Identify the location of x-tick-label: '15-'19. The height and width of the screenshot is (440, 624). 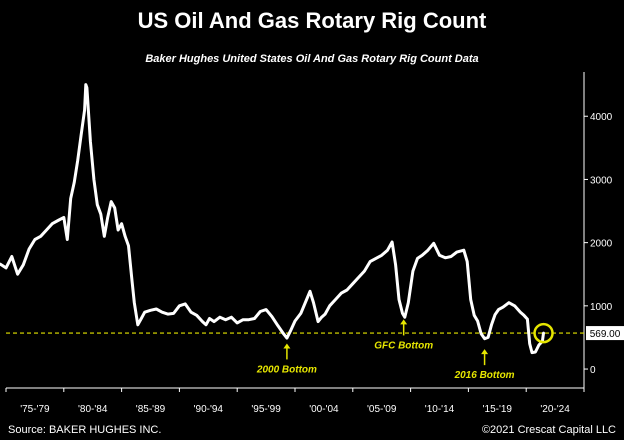
(498, 409).